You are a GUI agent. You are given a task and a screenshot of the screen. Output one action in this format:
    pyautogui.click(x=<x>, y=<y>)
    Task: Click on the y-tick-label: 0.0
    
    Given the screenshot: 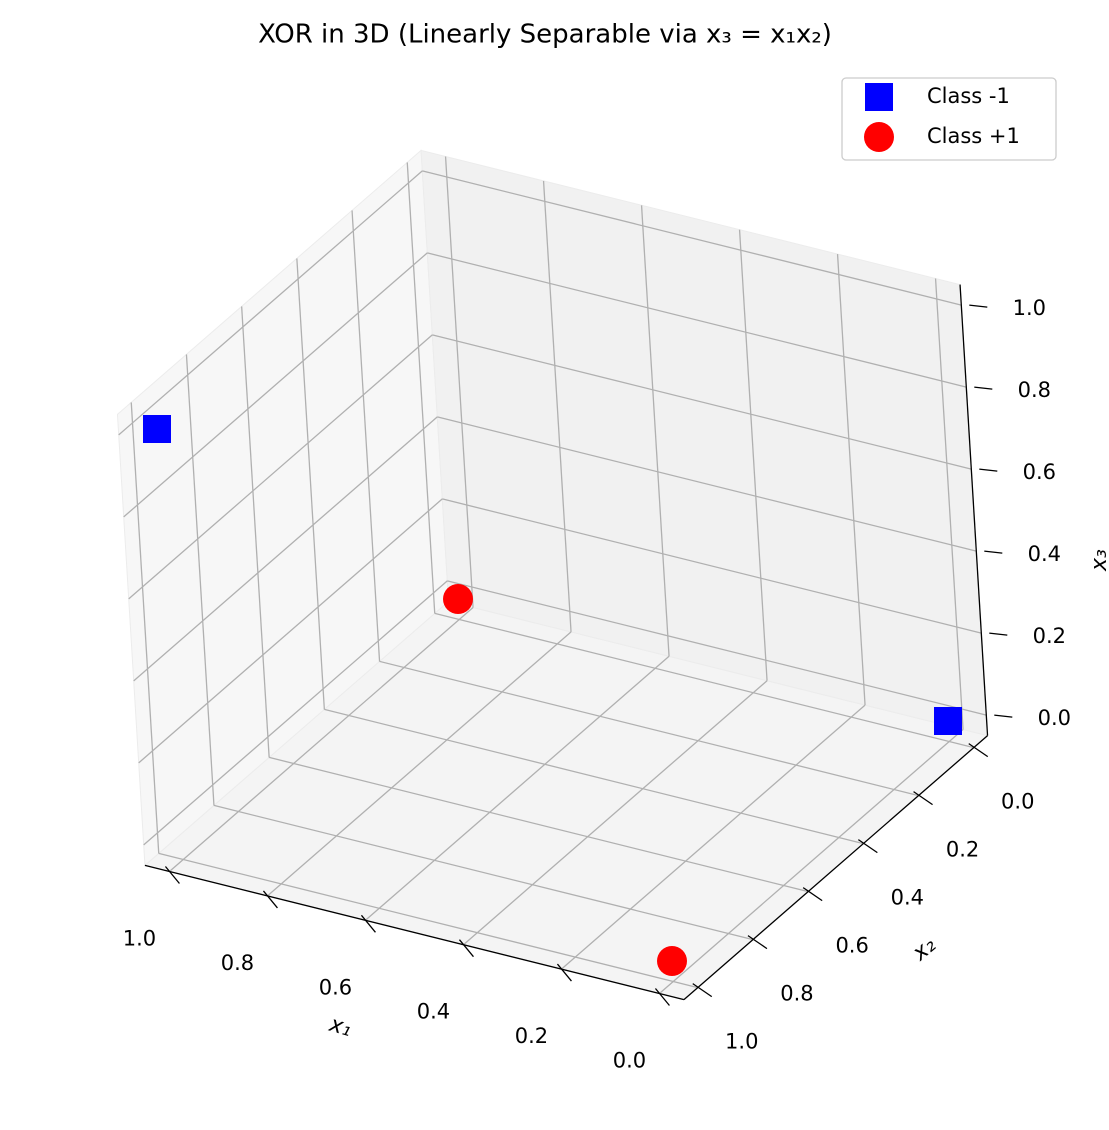 What is the action you would take?
    pyautogui.click(x=1017, y=802)
    